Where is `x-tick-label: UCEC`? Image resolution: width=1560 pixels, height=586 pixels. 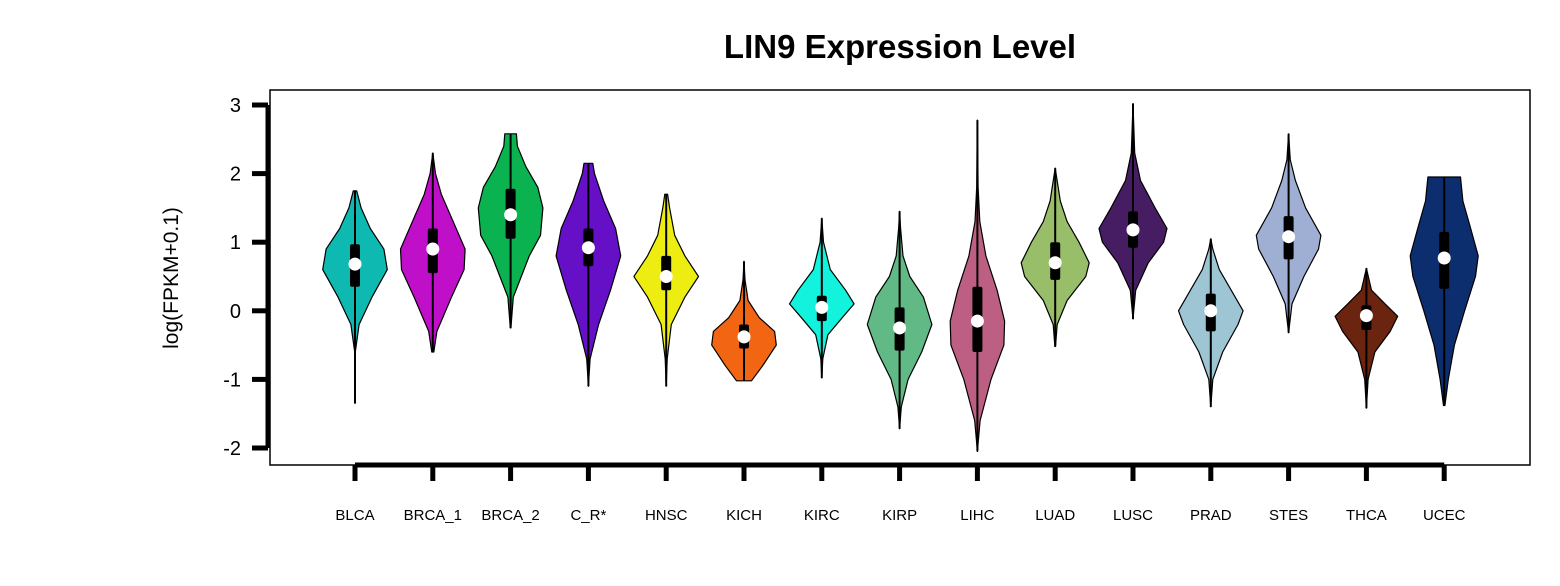
x-tick-label: UCEC is located at coordinates (1444, 515).